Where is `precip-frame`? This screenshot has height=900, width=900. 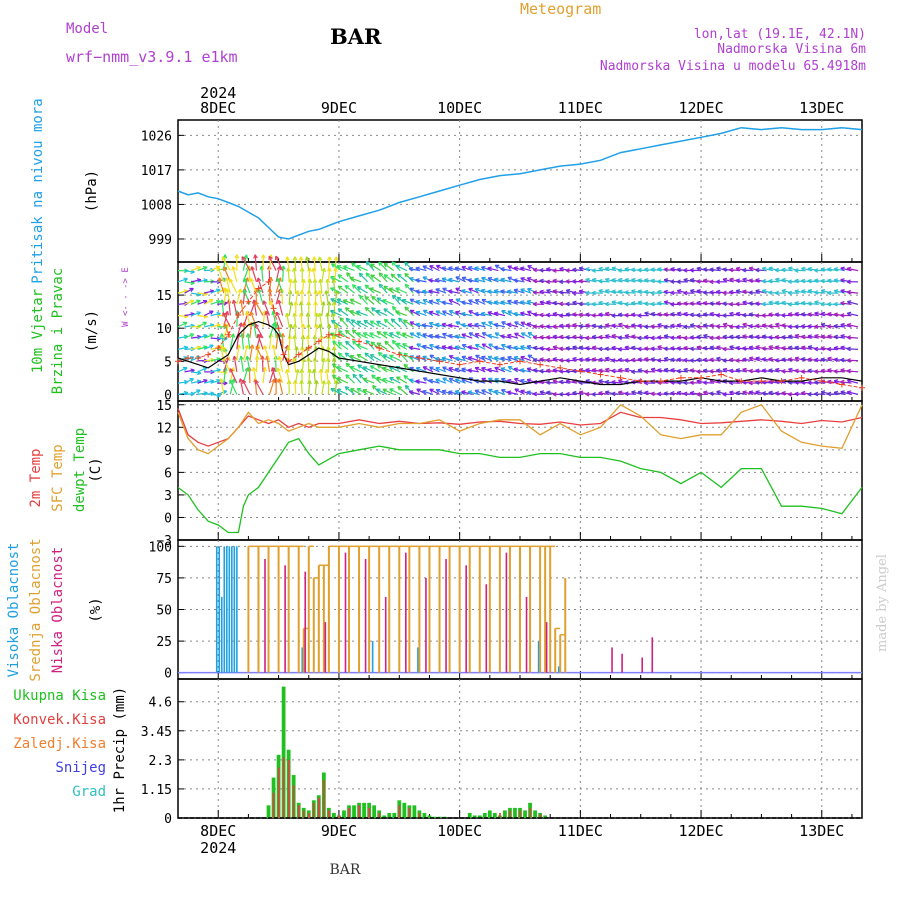 precip-frame is located at coordinates (520, 748).